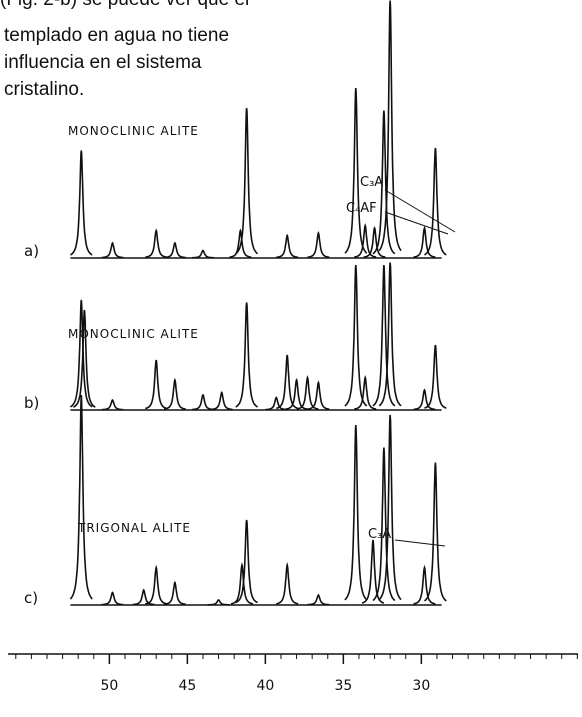 The width and height of the screenshot is (582, 717). What do you see at coordinates (343, 686) in the screenshot?
I see `x-tick-label: 35` at bounding box center [343, 686].